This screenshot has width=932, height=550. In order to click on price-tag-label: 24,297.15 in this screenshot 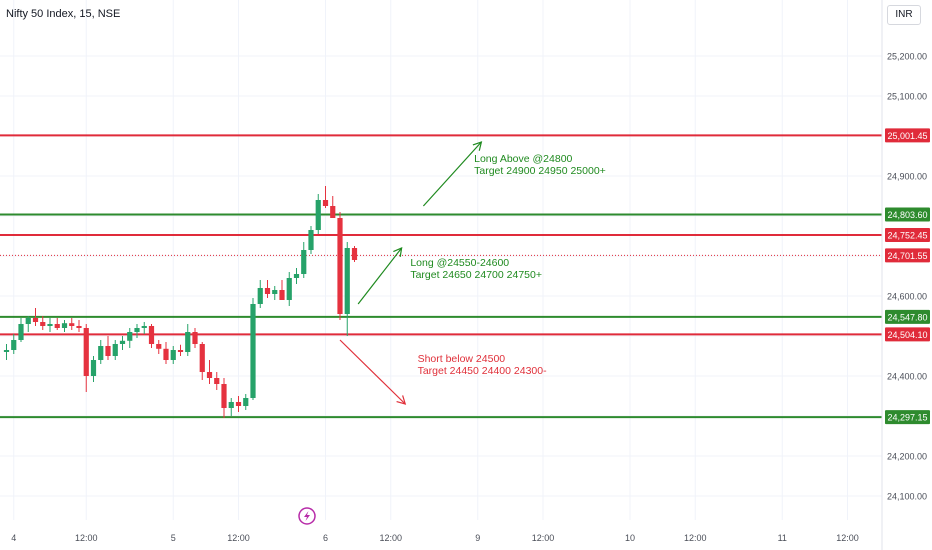, I will do `click(907, 418)`.